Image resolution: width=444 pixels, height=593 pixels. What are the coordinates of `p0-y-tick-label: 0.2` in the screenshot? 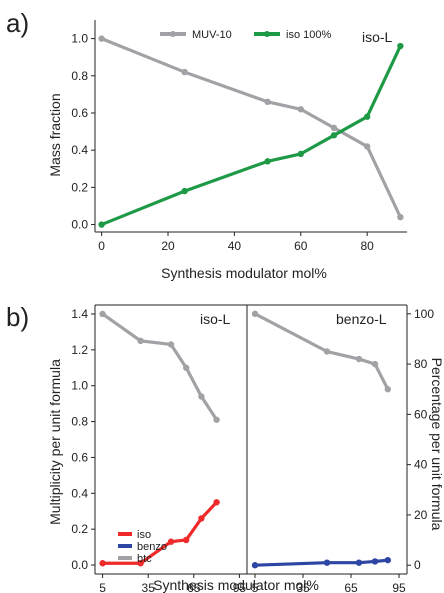 It's located at (79, 187).